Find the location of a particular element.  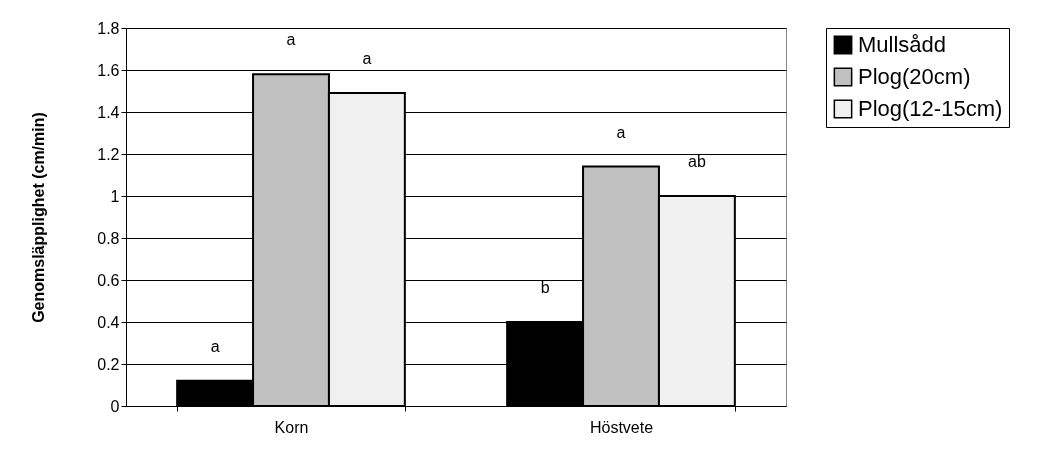

y-tick-label: 0.4 is located at coordinates (108, 322).